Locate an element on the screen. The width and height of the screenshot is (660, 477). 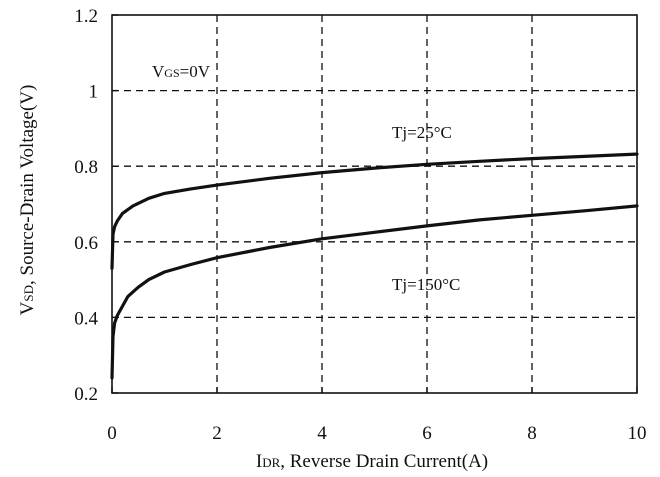
y-tick-label: 0.8 is located at coordinates (86, 167).